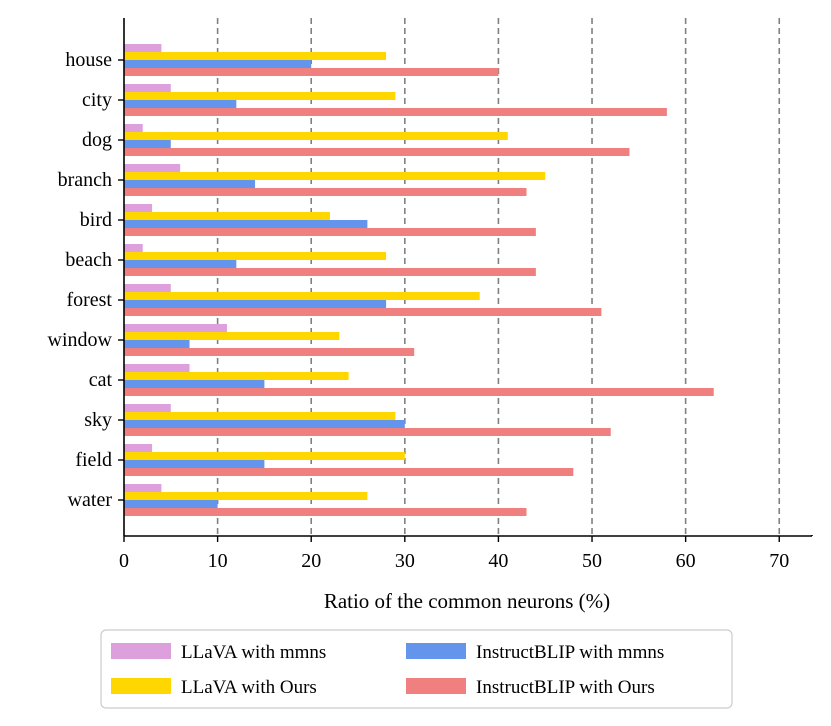 The image size is (831, 726). Describe the element at coordinates (180, 264) in the screenshot. I see `bar-beach-instructblip-with-mmns` at that location.